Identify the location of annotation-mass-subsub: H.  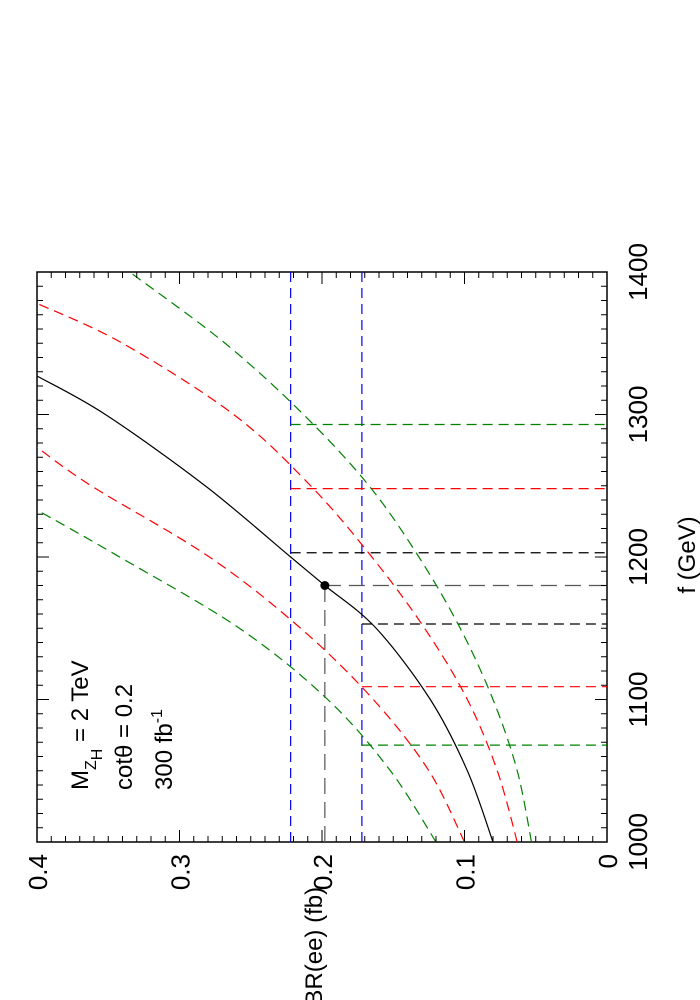
(97, 755).